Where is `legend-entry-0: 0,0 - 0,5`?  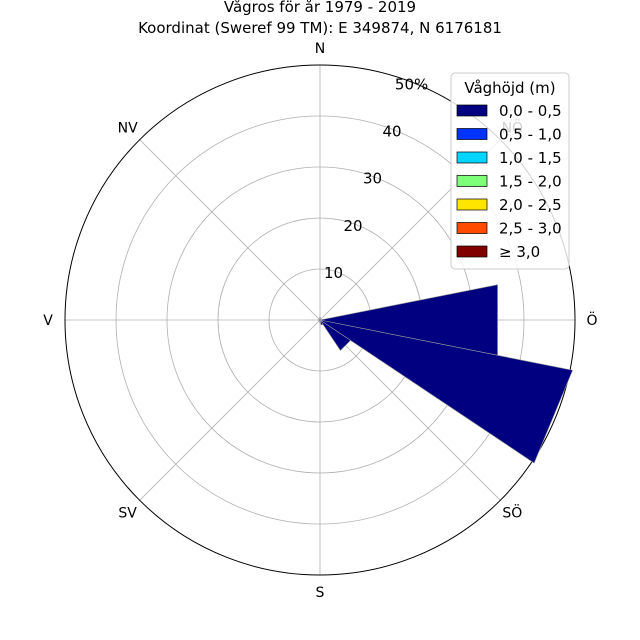
legend-entry-0: 0,0 - 0,5 is located at coordinates (530, 111).